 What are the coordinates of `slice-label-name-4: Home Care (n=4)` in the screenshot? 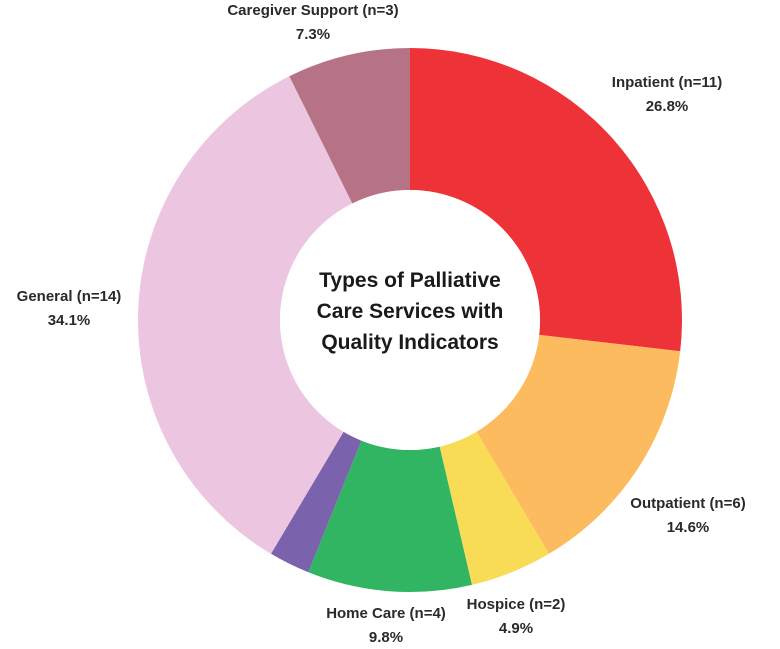 It's located at (386, 613).